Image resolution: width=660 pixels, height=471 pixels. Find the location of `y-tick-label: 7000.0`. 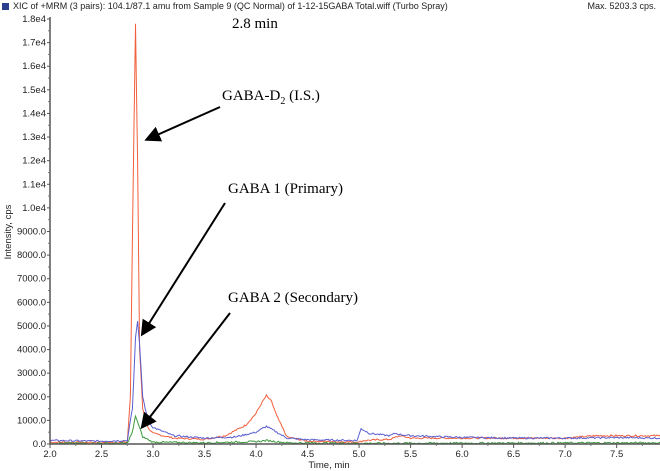

y-tick-label: 7000.0 is located at coordinates (31, 279).